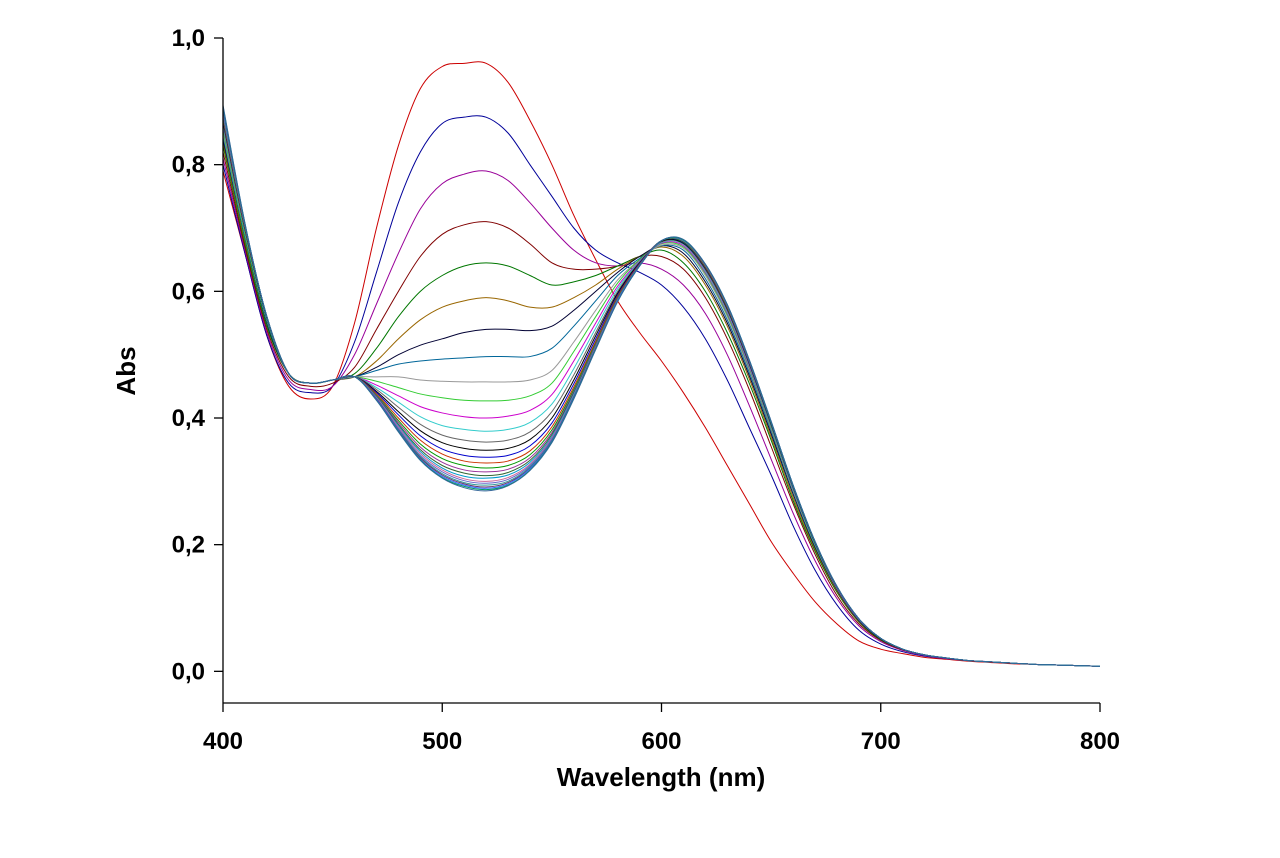 The width and height of the screenshot is (1280, 858). I want to click on x-tick-label: 700, so click(881, 741).